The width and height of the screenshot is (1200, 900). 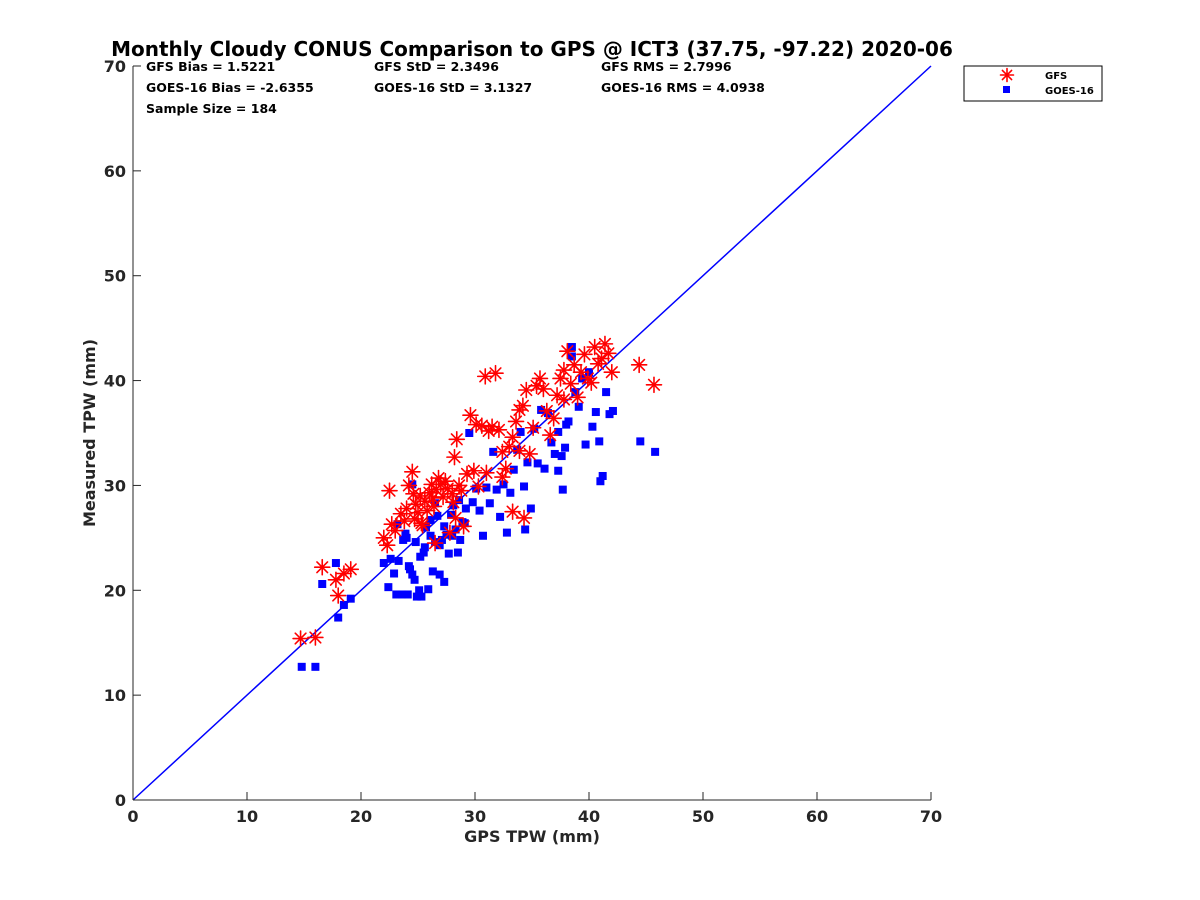 I want to click on stat-goes16-std: GOES-16 StD = 3.1327, so click(x=453, y=87).